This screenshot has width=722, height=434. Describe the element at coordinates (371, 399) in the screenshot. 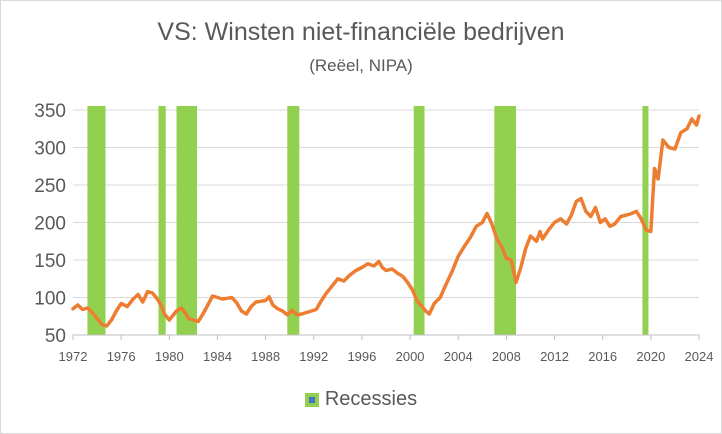

I see `legend-label-recessions: Recessies` at that location.